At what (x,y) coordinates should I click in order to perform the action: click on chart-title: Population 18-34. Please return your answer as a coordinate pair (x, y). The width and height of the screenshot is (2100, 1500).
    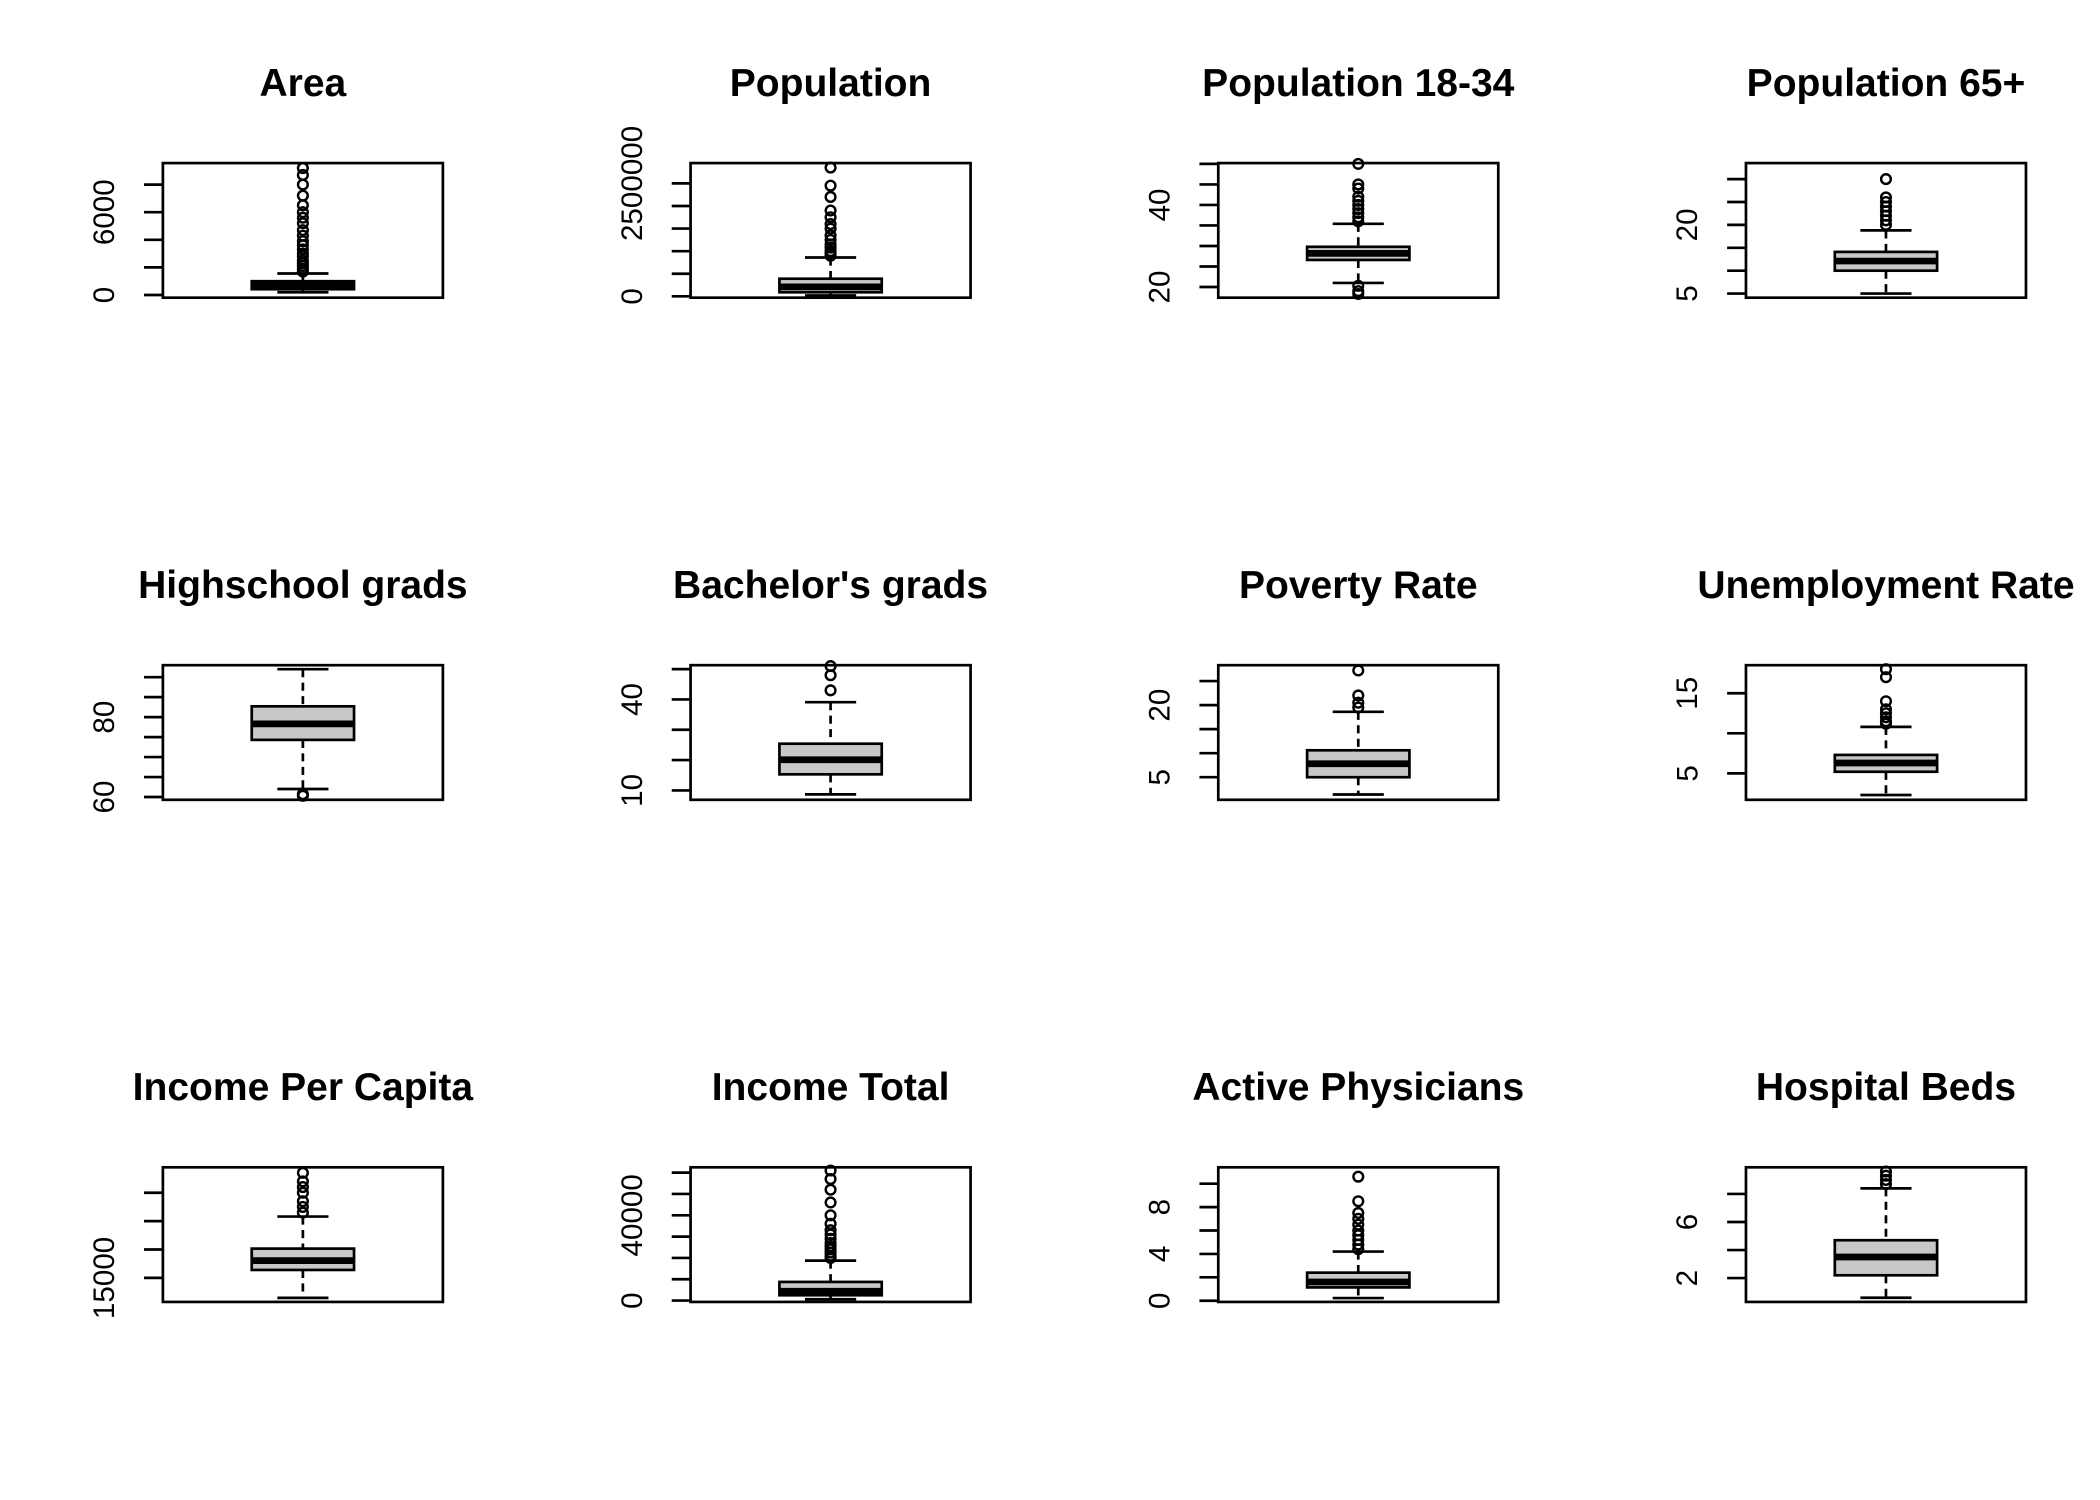
    Looking at the image, I should click on (1358, 83).